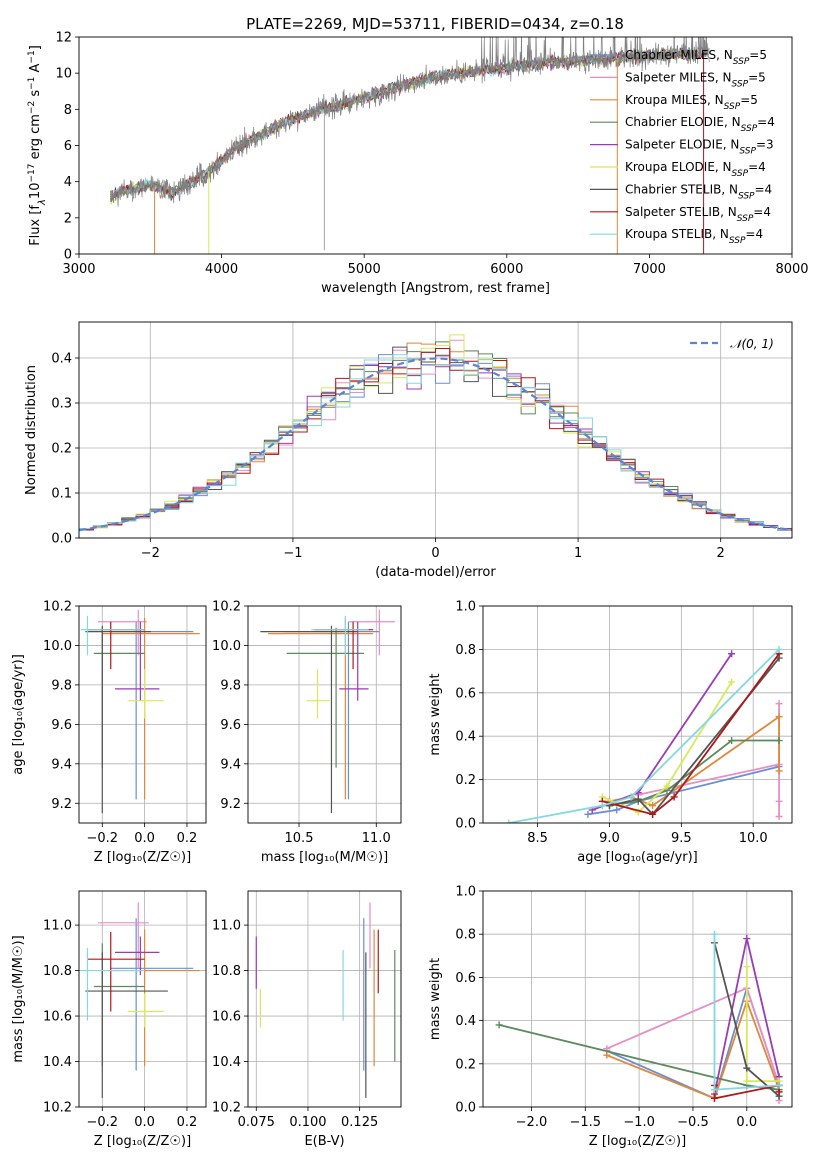 This screenshot has width=819, height=1170. Describe the element at coordinates (61, 449) in the screenshot. I see `residuals-ytick-label: 0.2` at that location.